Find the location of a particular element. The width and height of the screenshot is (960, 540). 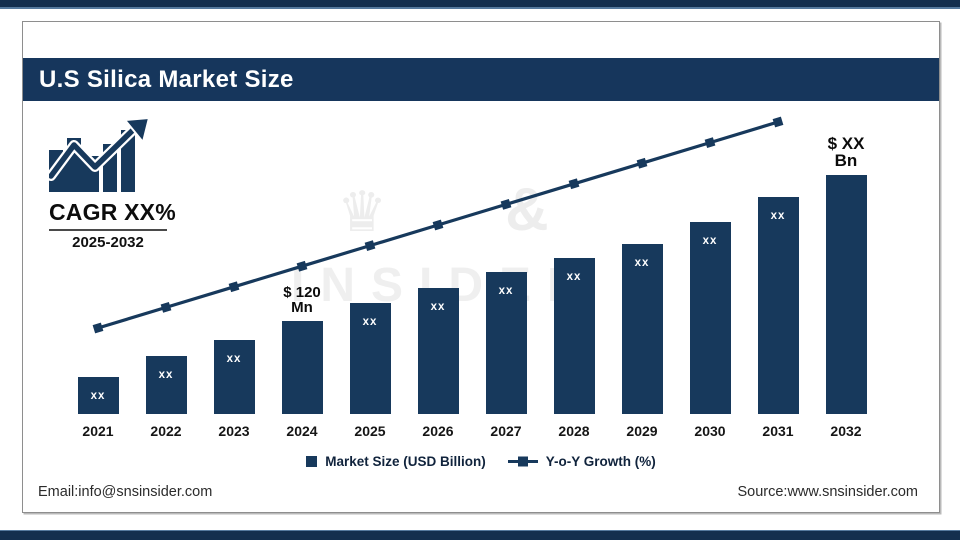

legend-item-yoy-growth: Y-o-Y Growth (%) is located at coordinates (581, 461).